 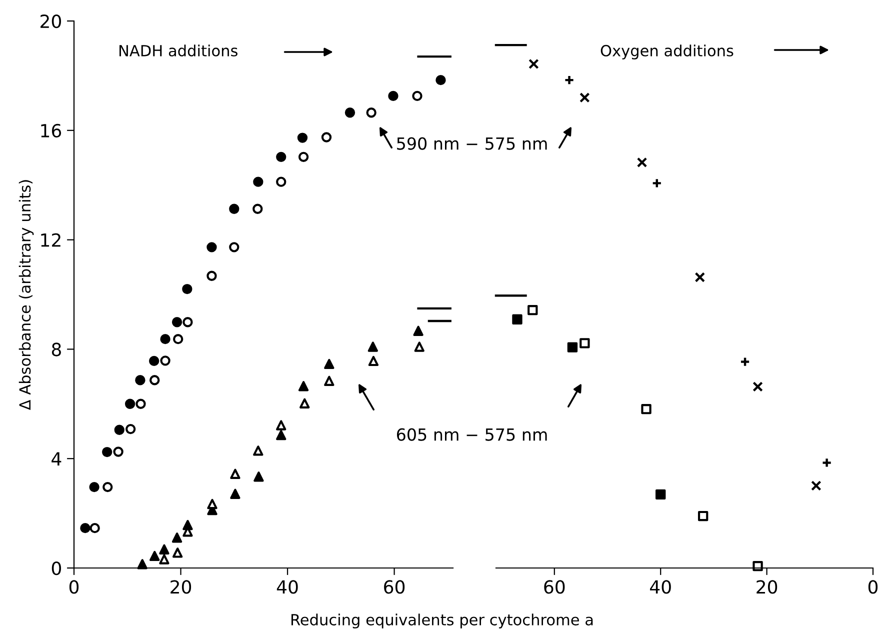 What do you see at coordinates (57, 459) in the screenshot?
I see `y-tick-label: 4` at bounding box center [57, 459].